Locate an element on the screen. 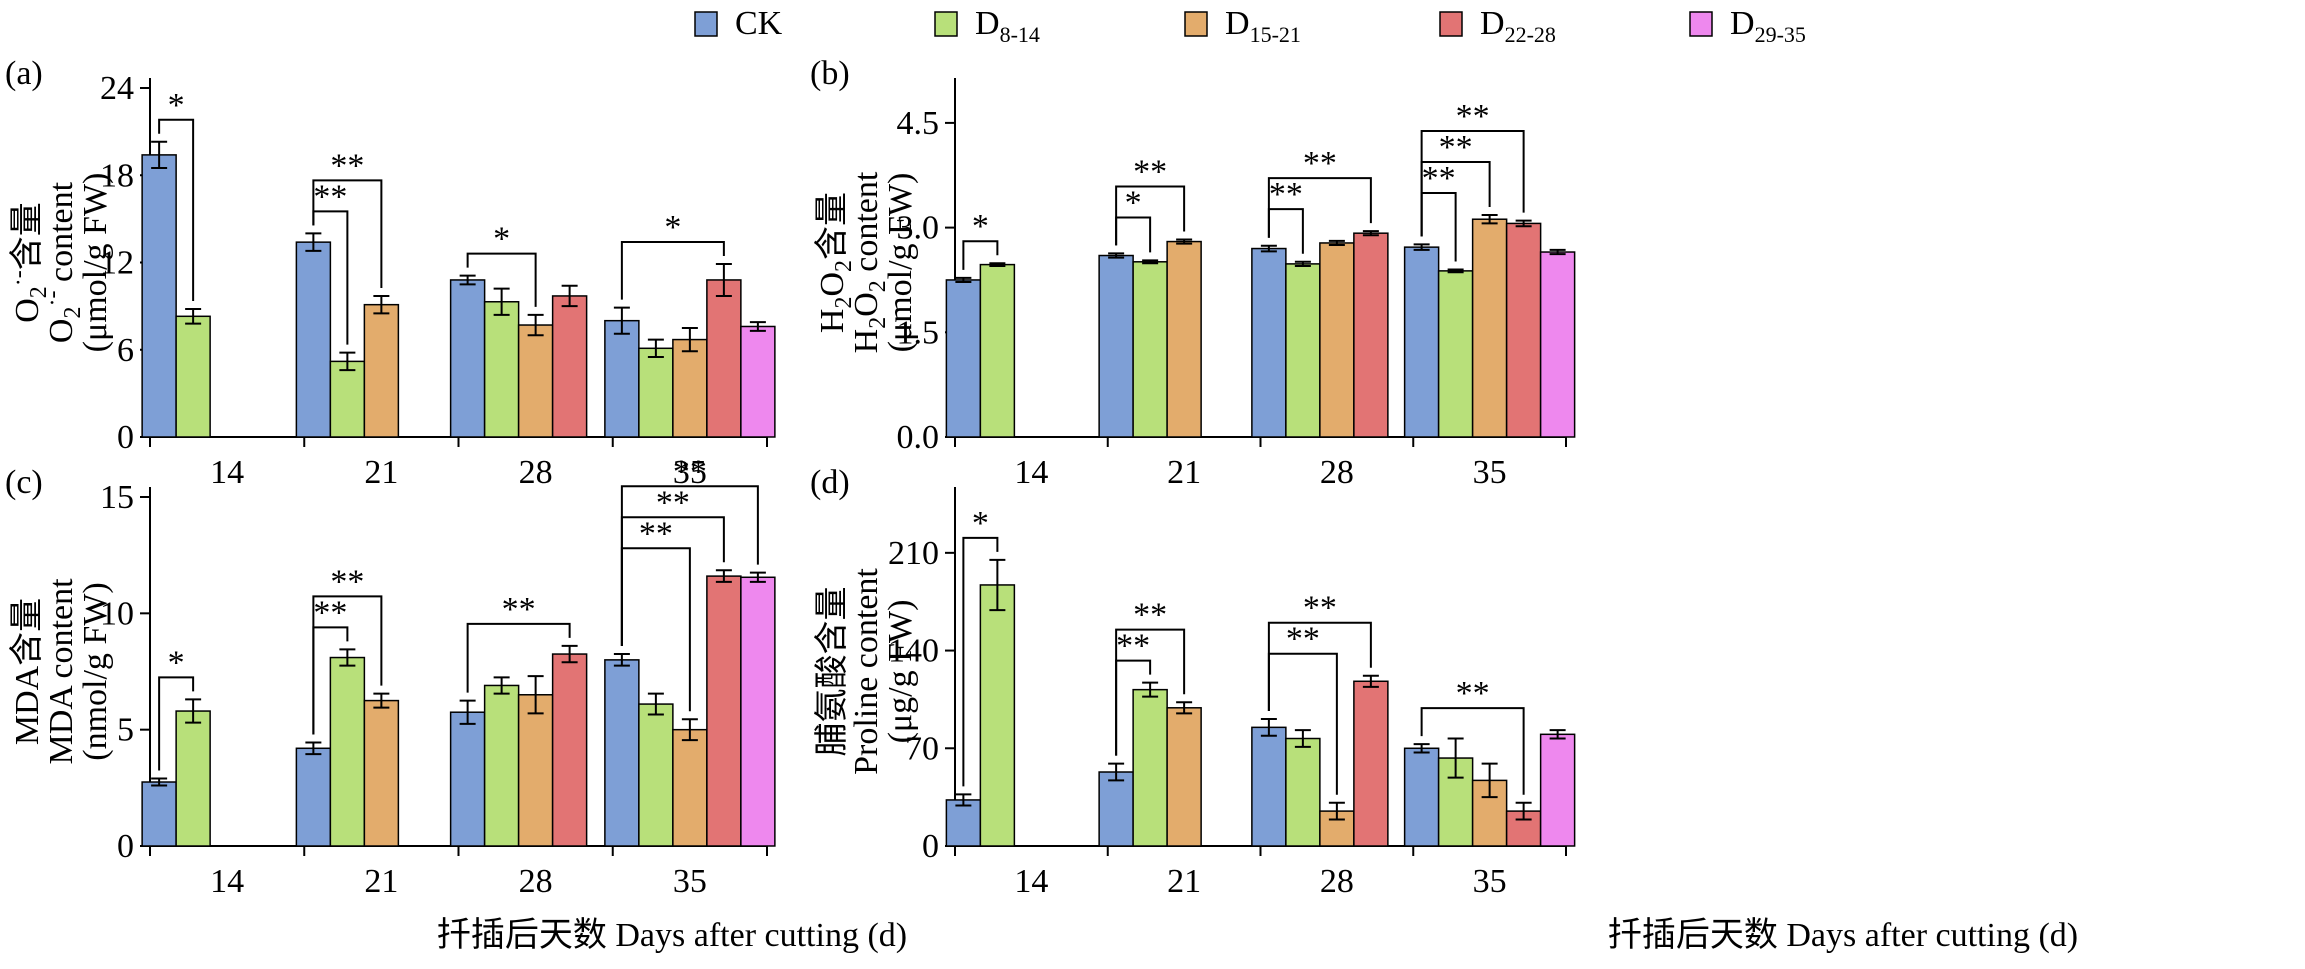  y-tick-label: 70 is located at coordinates (922, 748).